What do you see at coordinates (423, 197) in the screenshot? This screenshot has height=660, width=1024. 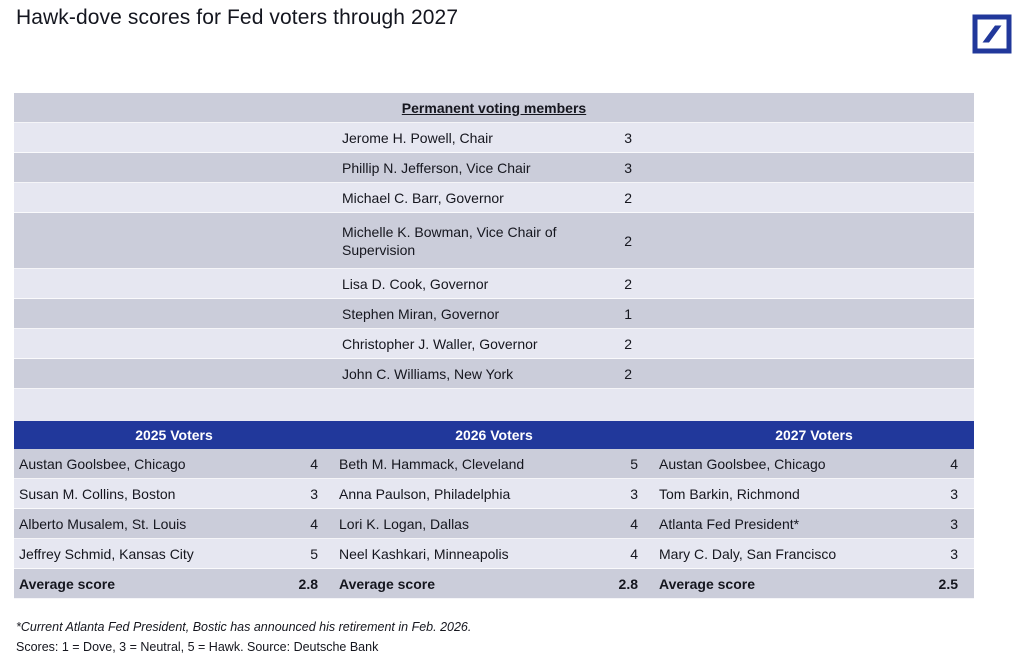 I see `member-name: Michael C. Barr, Governor` at bounding box center [423, 197].